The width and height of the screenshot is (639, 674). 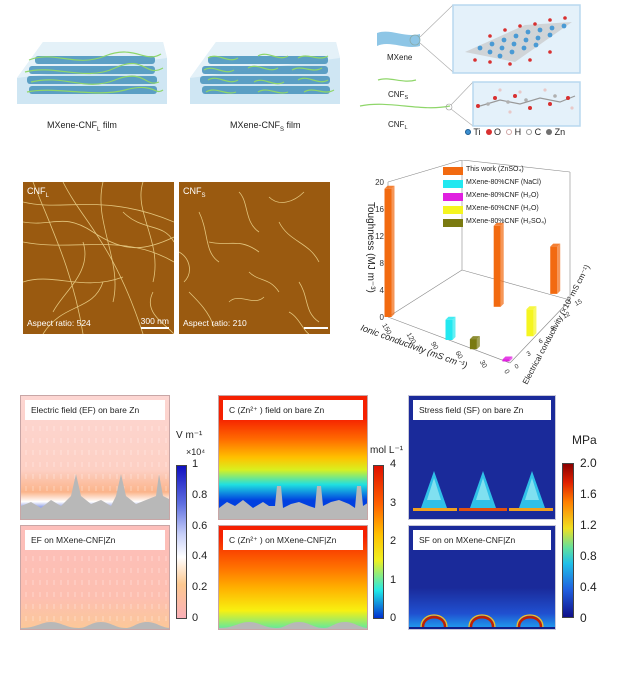 I want to click on ef-bare-zn-title: Electric field (EF) on bare Zn, so click(x=95, y=410).